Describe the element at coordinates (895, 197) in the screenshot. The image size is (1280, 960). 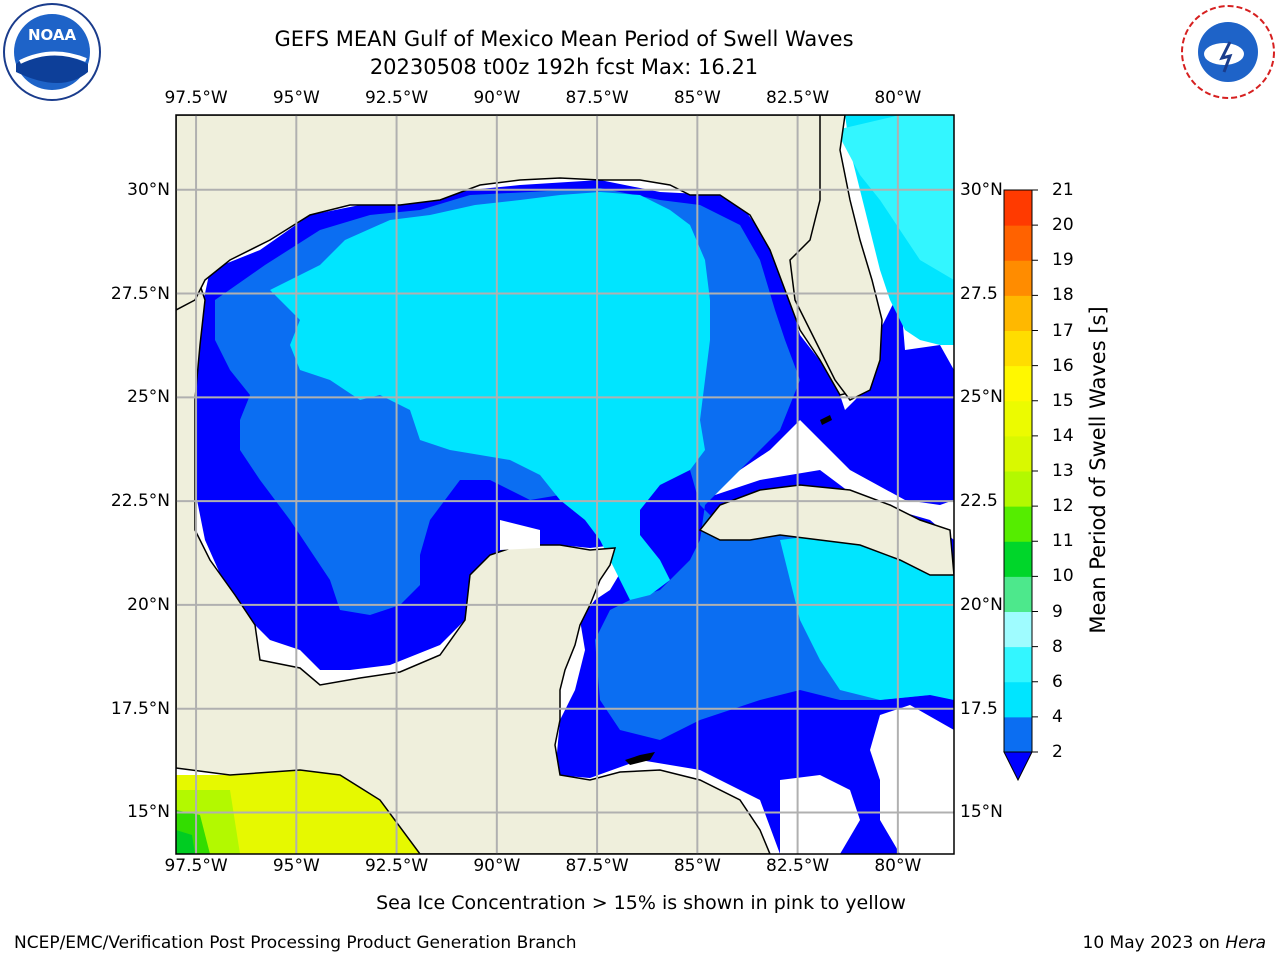
I see `swell-band-atlantic-6-8s` at that location.